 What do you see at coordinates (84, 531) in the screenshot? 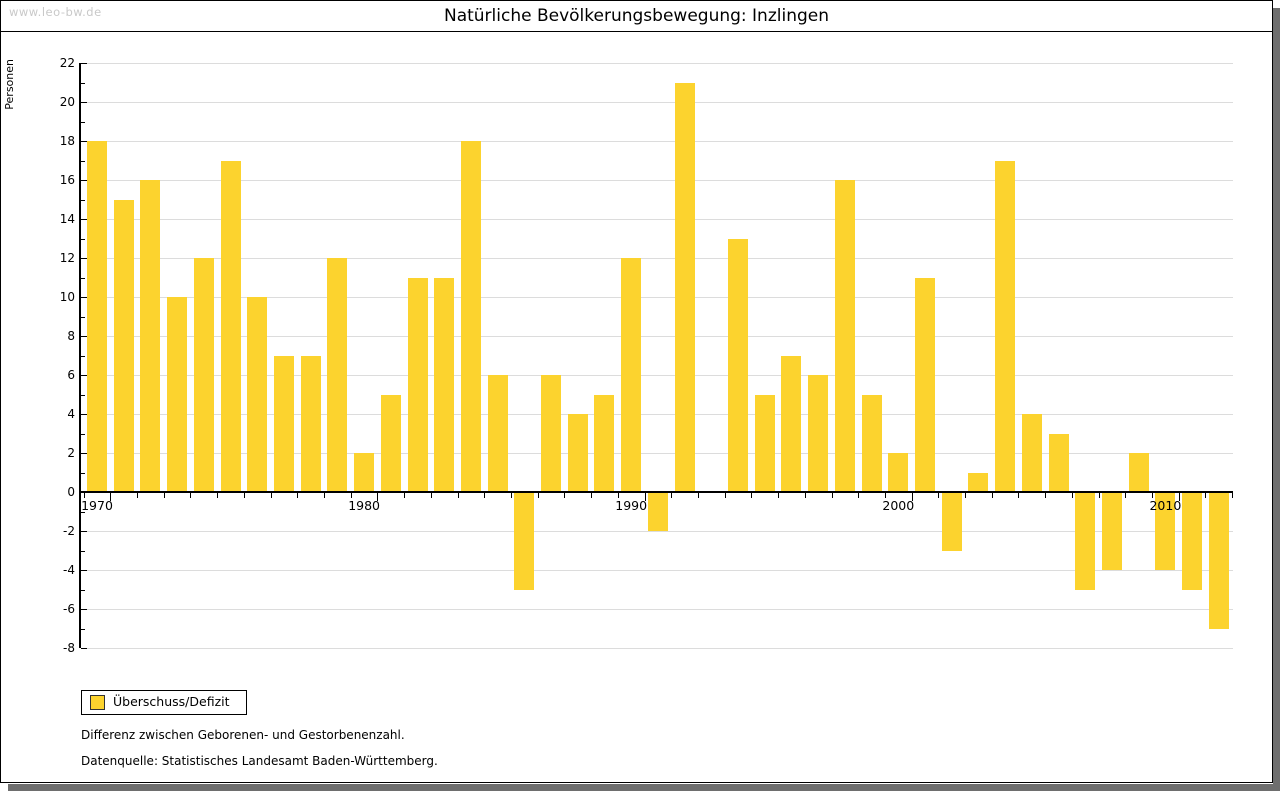
I see `y-tick--2` at bounding box center [84, 531].